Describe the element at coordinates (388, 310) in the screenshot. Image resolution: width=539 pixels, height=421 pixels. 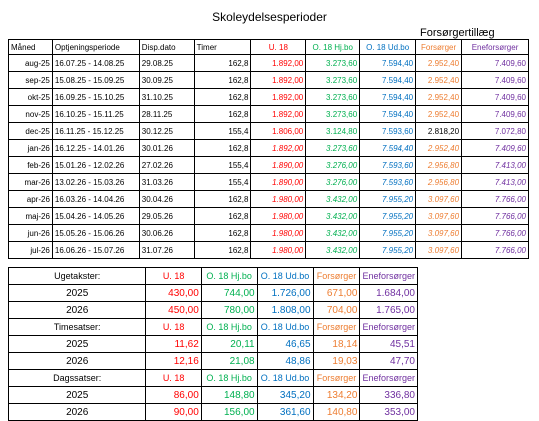
I see `rate-value-cell: 1.765,00` at that location.